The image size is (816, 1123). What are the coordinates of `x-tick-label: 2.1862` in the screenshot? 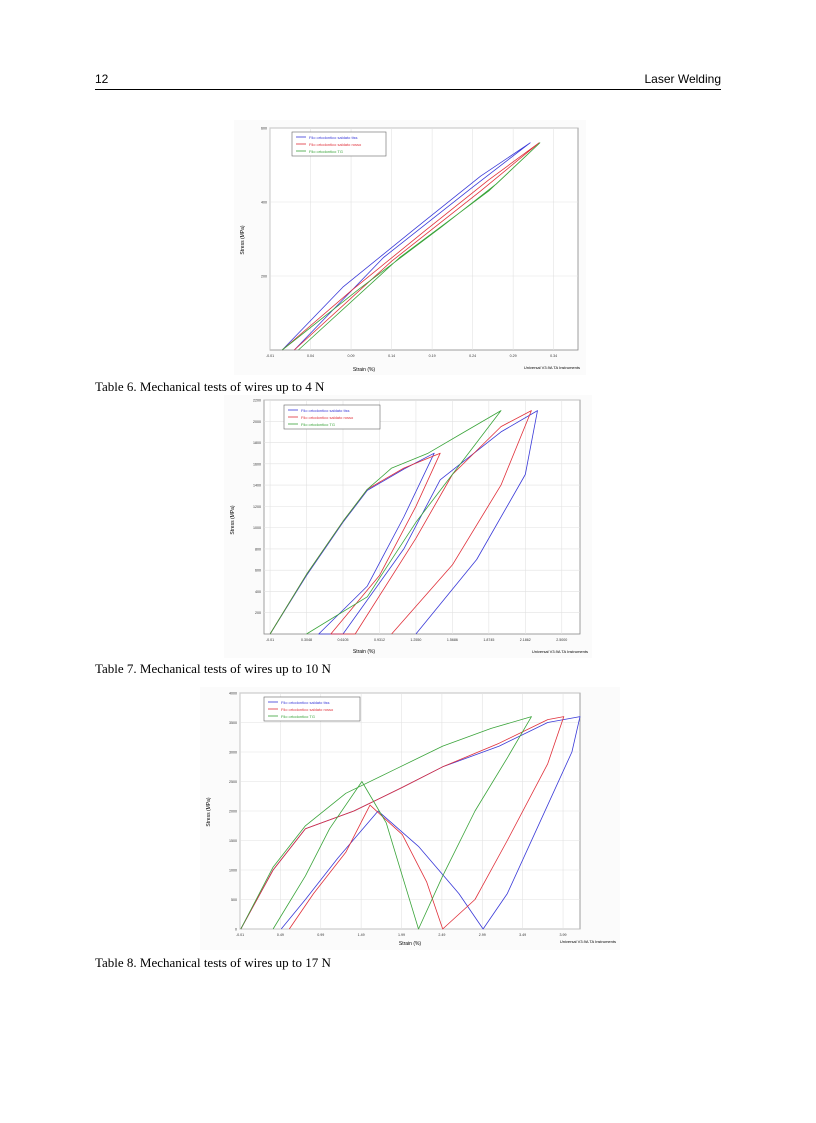 It's located at (525, 640).